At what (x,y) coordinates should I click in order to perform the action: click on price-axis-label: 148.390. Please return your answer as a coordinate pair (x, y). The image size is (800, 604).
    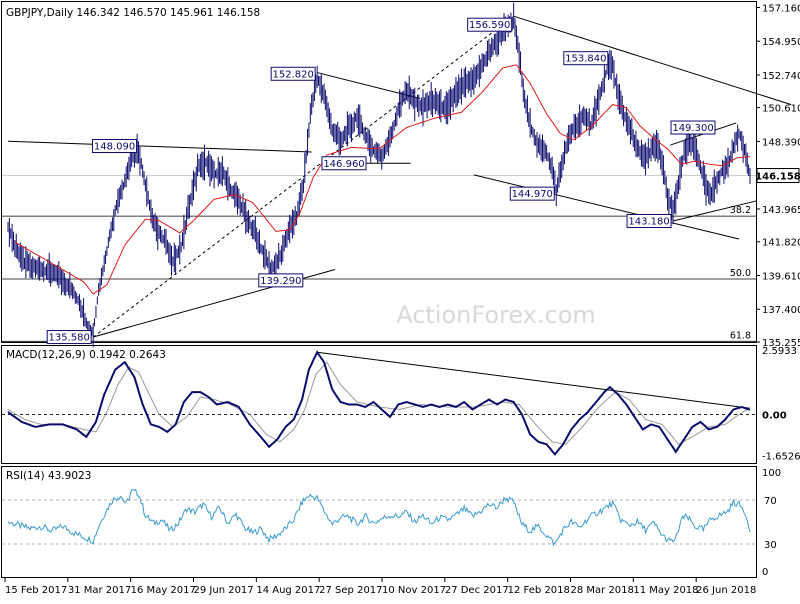
    Looking at the image, I should click on (781, 142).